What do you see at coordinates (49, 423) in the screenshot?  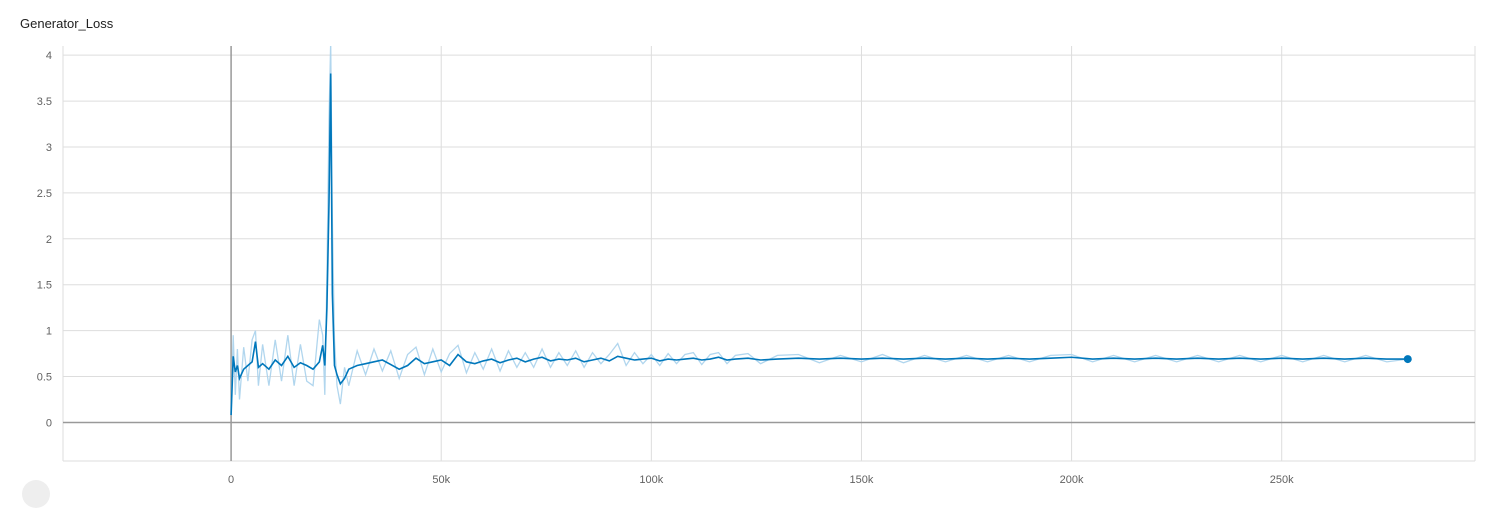 I see `y-tick-label: 0` at bounding box center [49, 423].